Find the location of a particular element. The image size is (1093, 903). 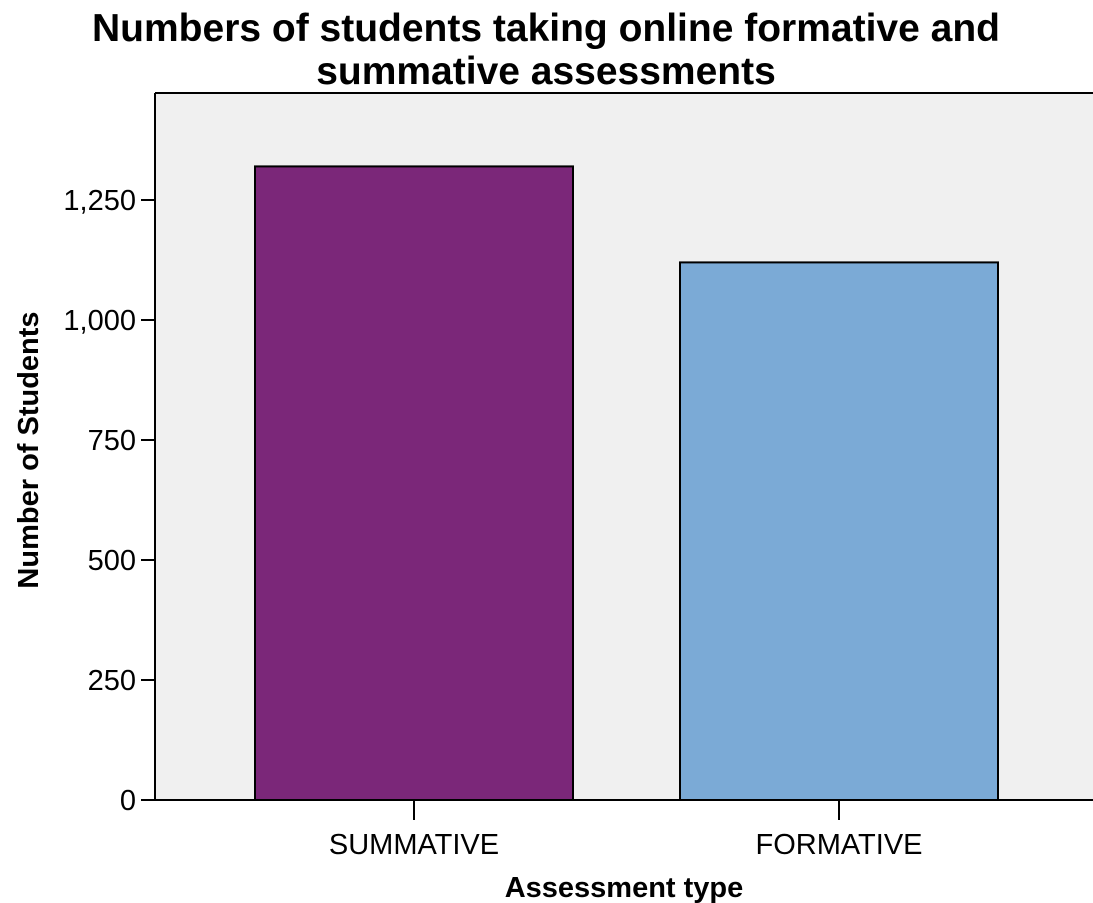

chart-title-line-2: summative assessments is located at coordinates (546, 71).